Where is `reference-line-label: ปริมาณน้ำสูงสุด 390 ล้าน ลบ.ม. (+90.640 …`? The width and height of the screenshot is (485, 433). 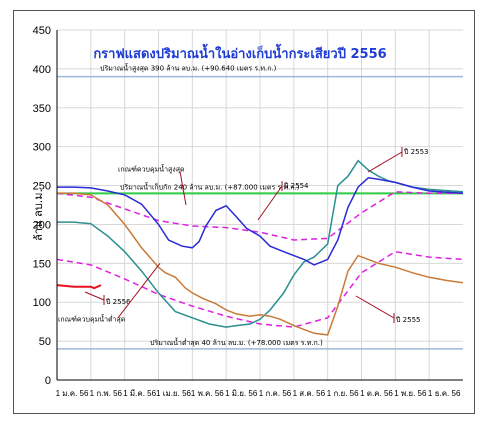
reference-line-label: ปริมาณน้ำสูงสุด 390 ล้าน ลบ.ม. (+90.640 … is located at coordinates (188, 67).